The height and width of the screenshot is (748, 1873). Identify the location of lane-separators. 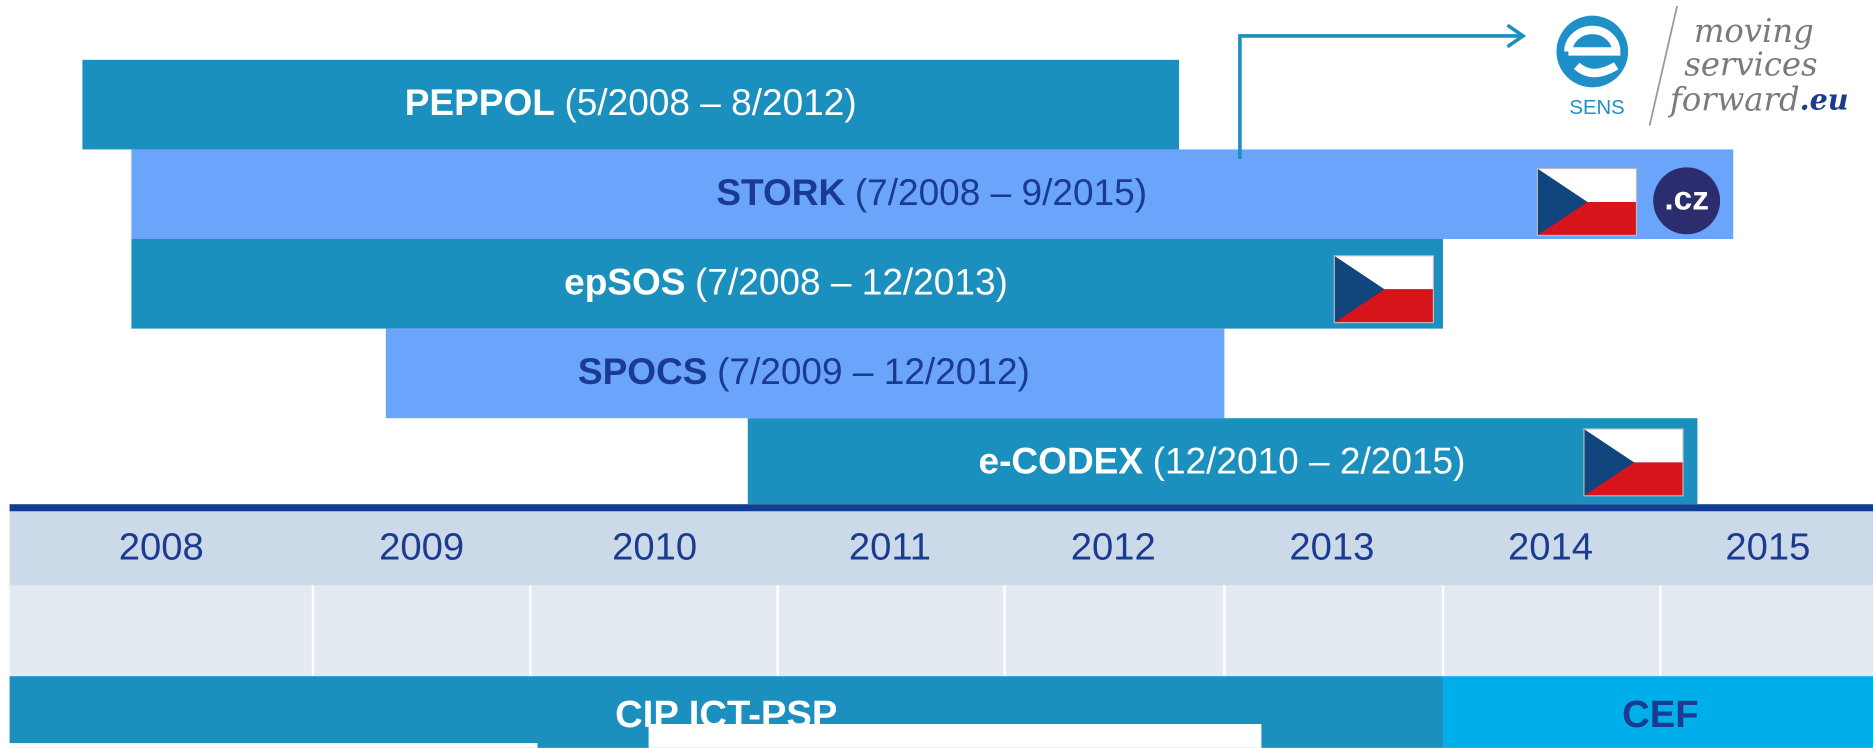
(986, 631).